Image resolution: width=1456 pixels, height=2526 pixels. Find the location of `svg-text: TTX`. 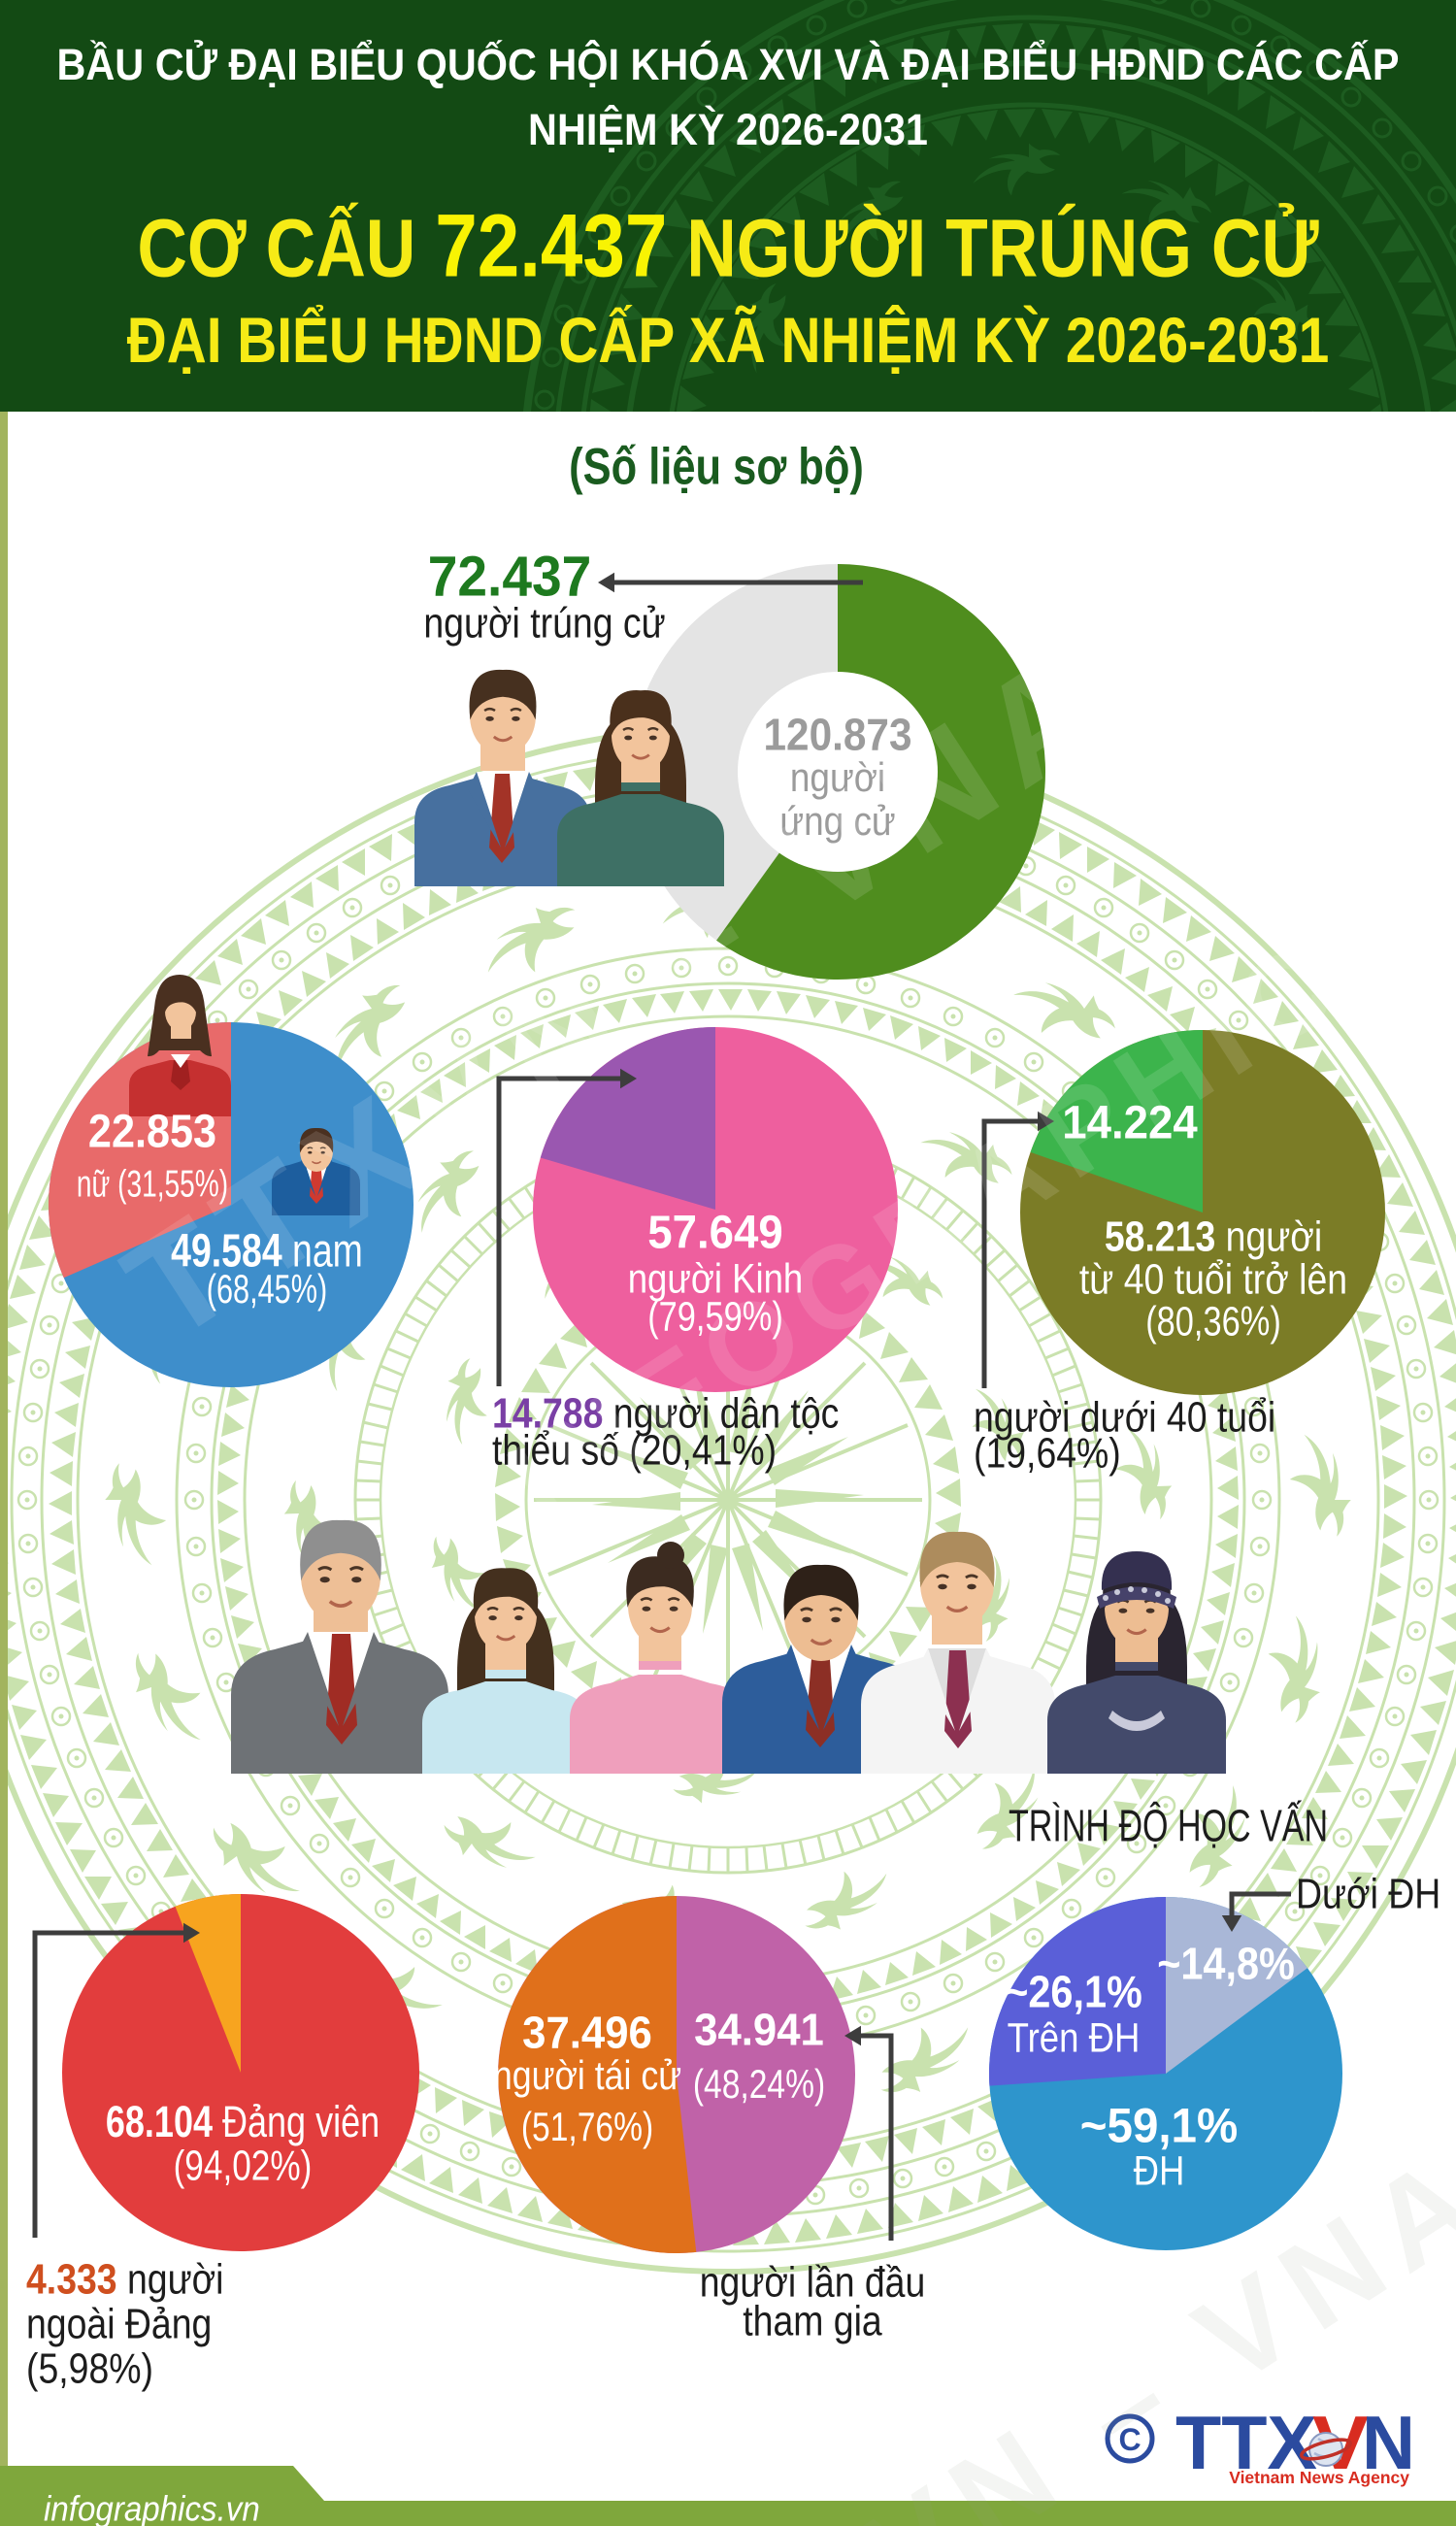

svg-text: TTX is located at coordinates (1246, 2442).